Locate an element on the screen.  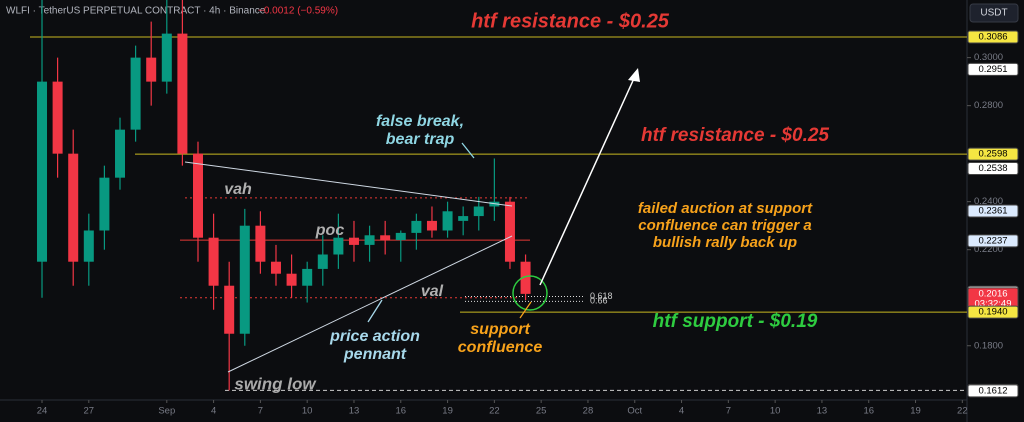
annotation: val is located at coordinates (432, 291).